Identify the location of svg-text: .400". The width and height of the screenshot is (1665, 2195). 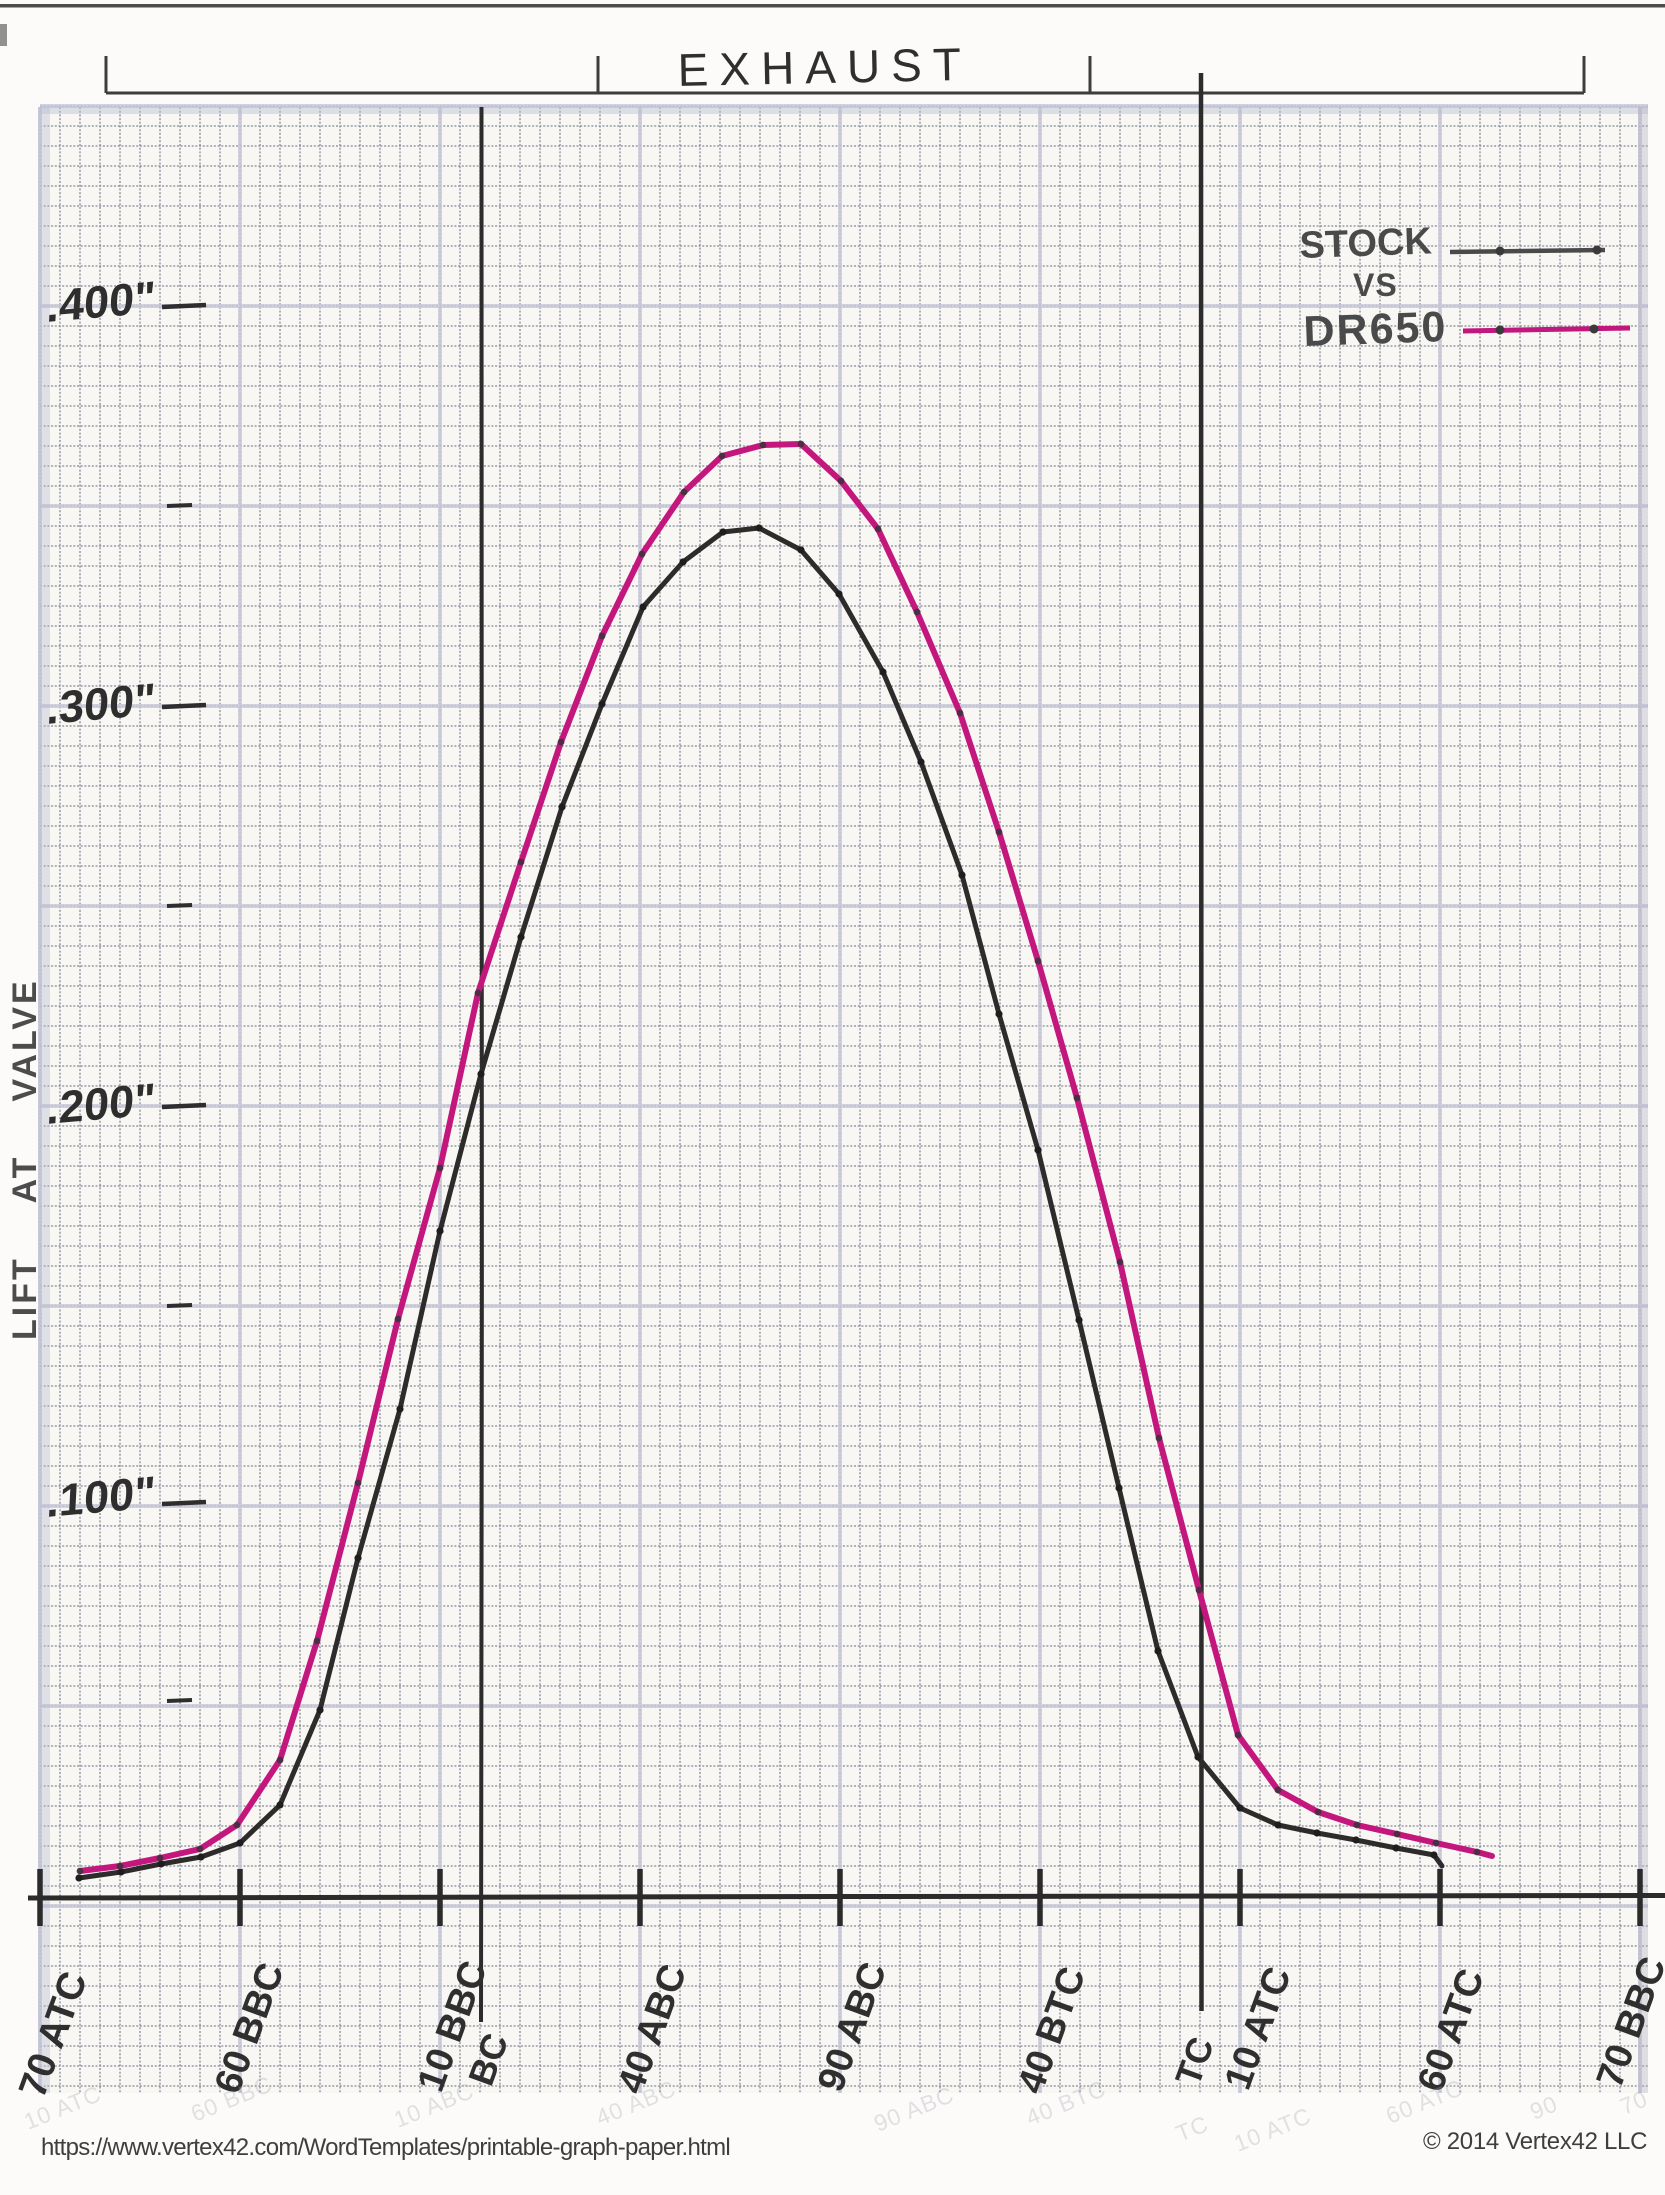
(100, 301).